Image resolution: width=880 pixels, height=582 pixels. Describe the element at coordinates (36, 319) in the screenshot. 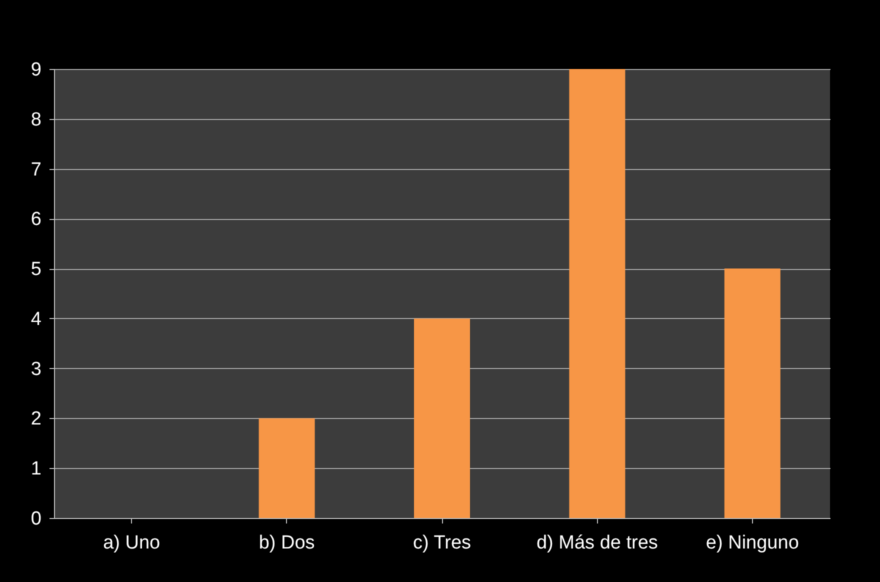

I see `y-tick-label: 4` at that location.